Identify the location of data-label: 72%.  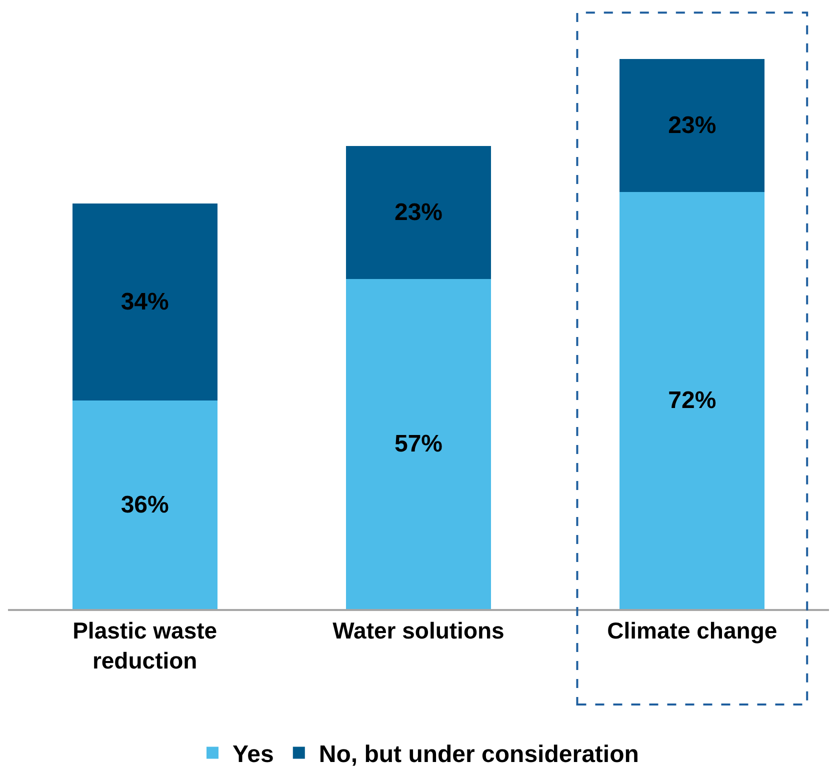
(692, 400).